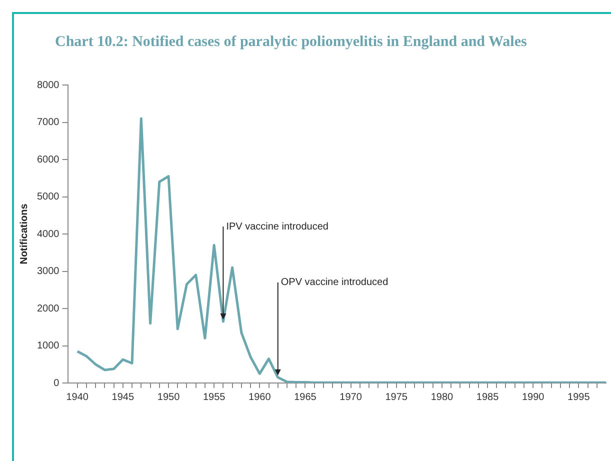  I want to click on x-tick-label: 1985, so click(488, 397).